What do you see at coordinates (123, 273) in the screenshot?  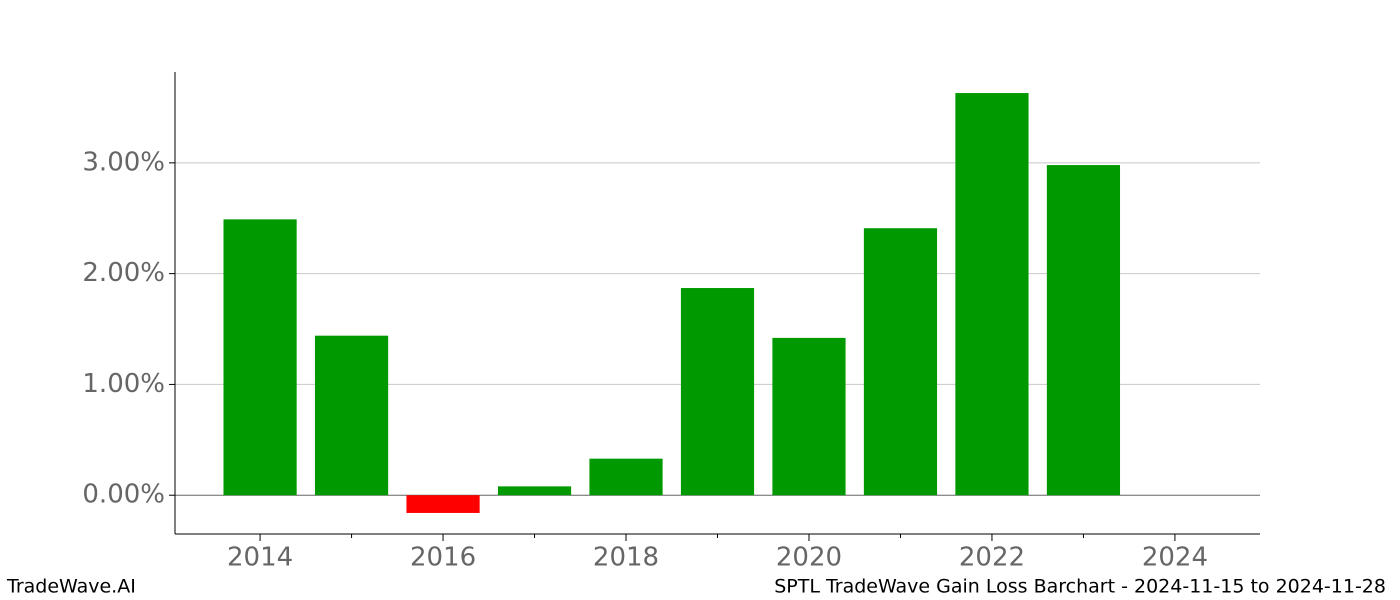 I see `y-tick-label: 2.00%` at bounding box center [123, 273].